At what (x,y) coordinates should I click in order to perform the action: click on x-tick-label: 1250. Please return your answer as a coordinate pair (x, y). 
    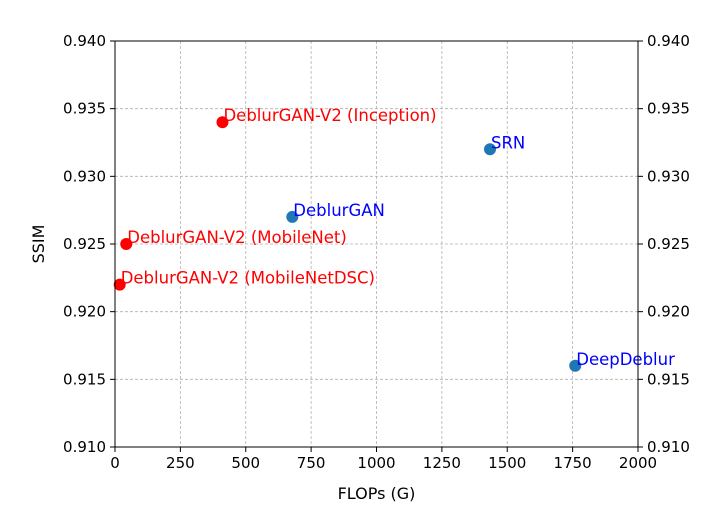
    Looking at the image, I should click on (442, 463).